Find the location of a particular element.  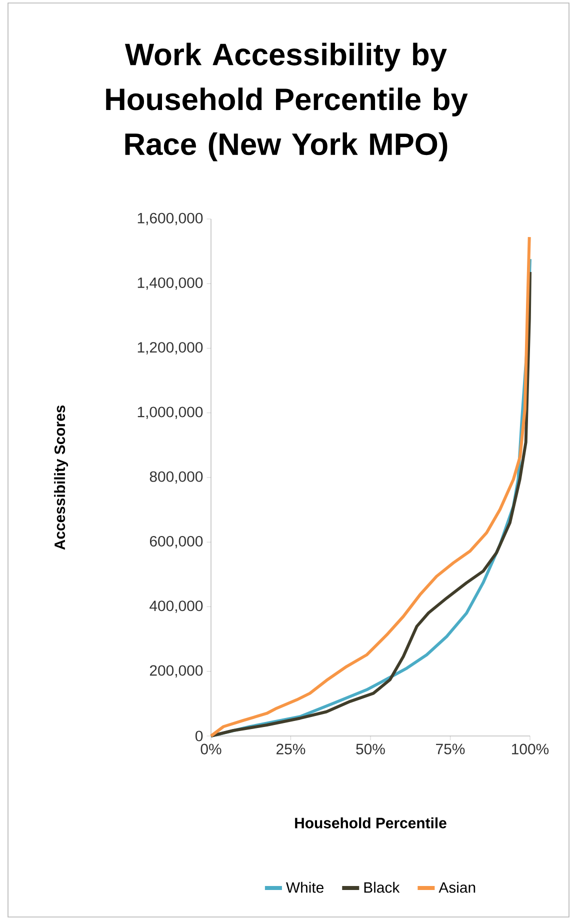

y-tick-label: 1,000,000 is located at coordinates (170, 413).